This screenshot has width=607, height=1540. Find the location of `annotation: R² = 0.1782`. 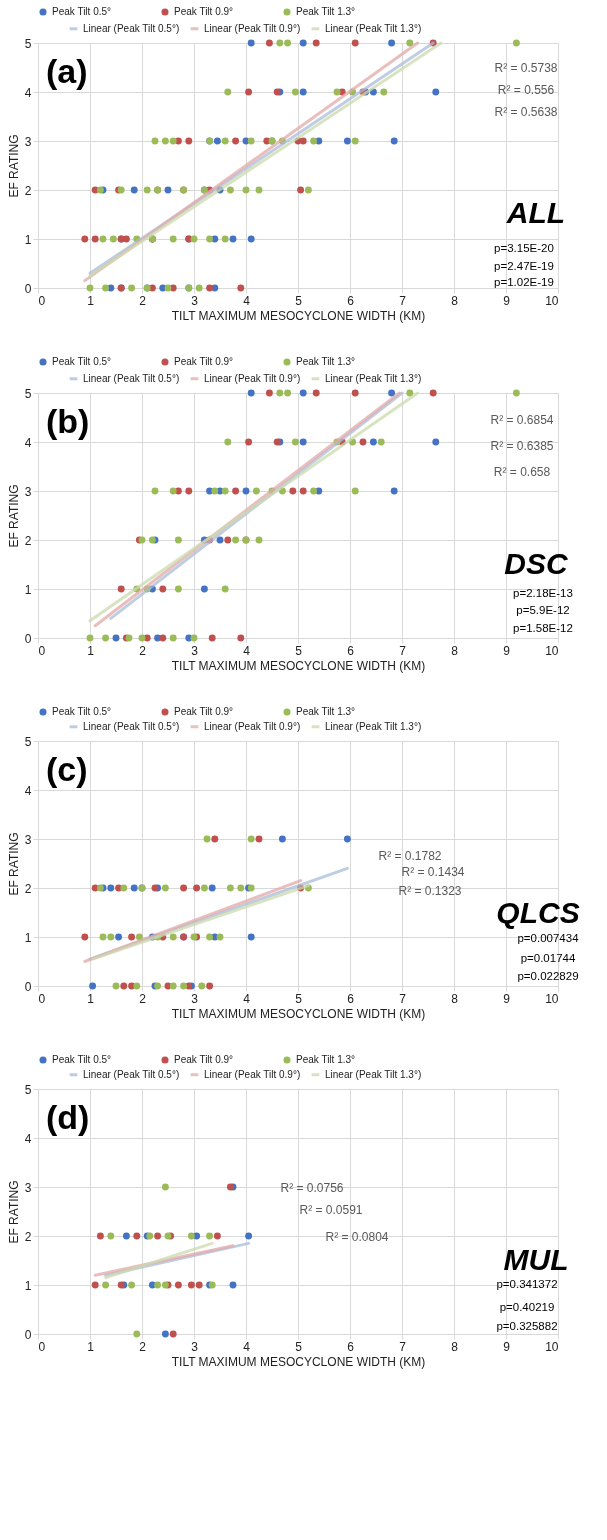

annotation: R² = 0.1782 is located at coordinates (410, 856).